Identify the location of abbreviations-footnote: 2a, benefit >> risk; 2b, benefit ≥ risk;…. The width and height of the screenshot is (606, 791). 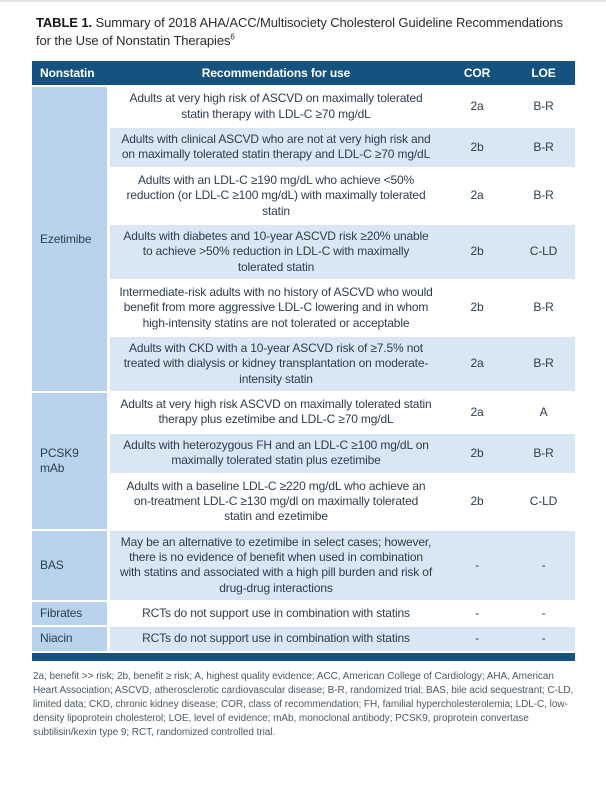
(303, 704).